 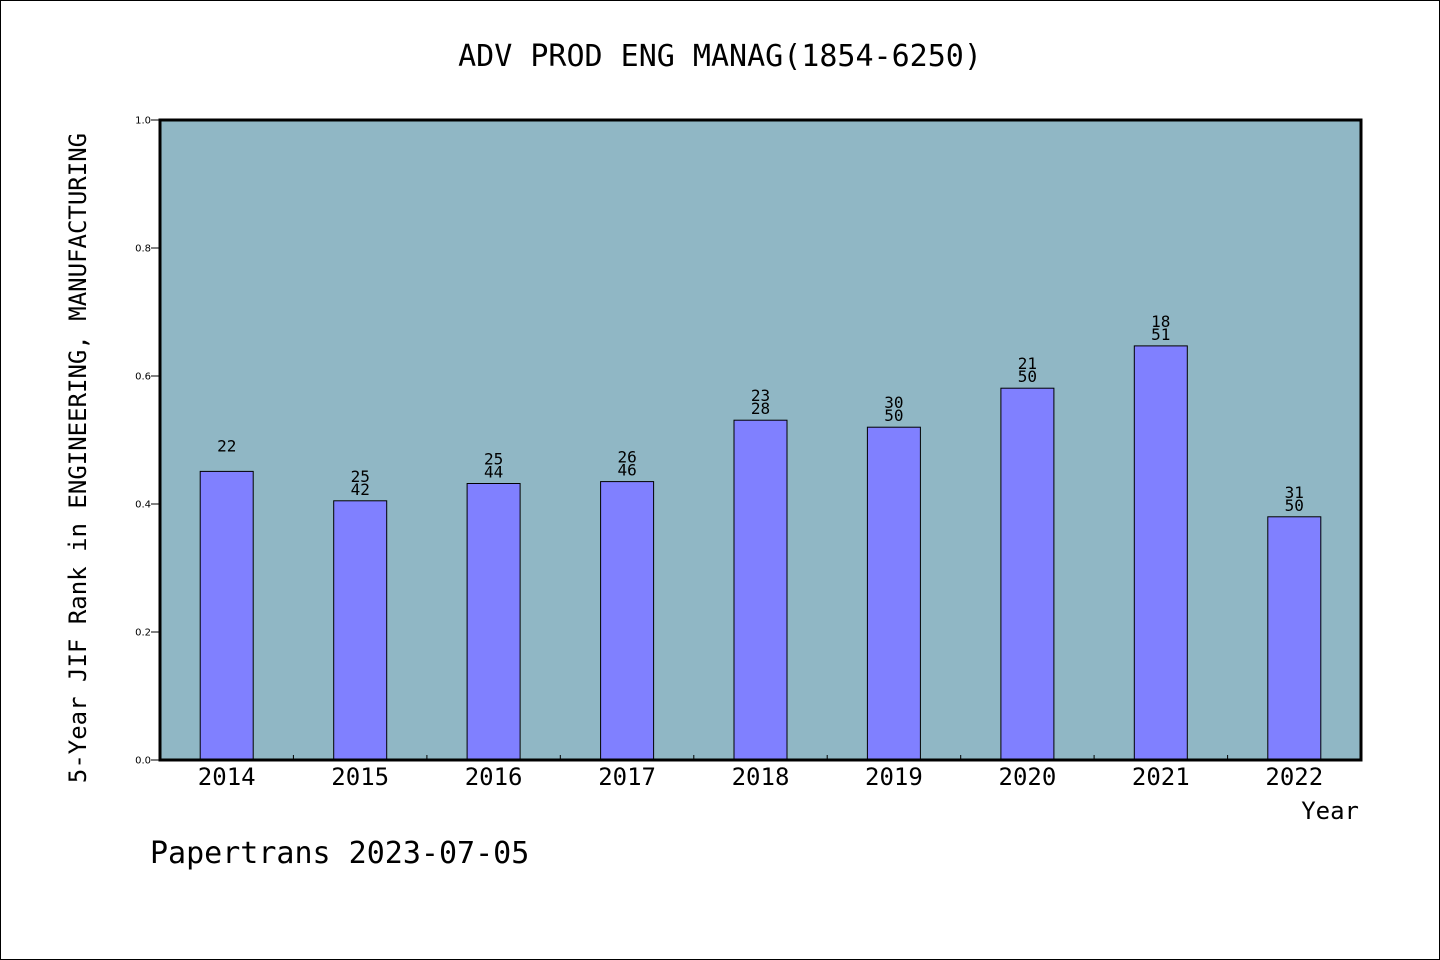 What do you see at coordinates (627, 777) in the screenshot?
I see `x-tick-label-2017: 2017` at bounding box center [627, 777].